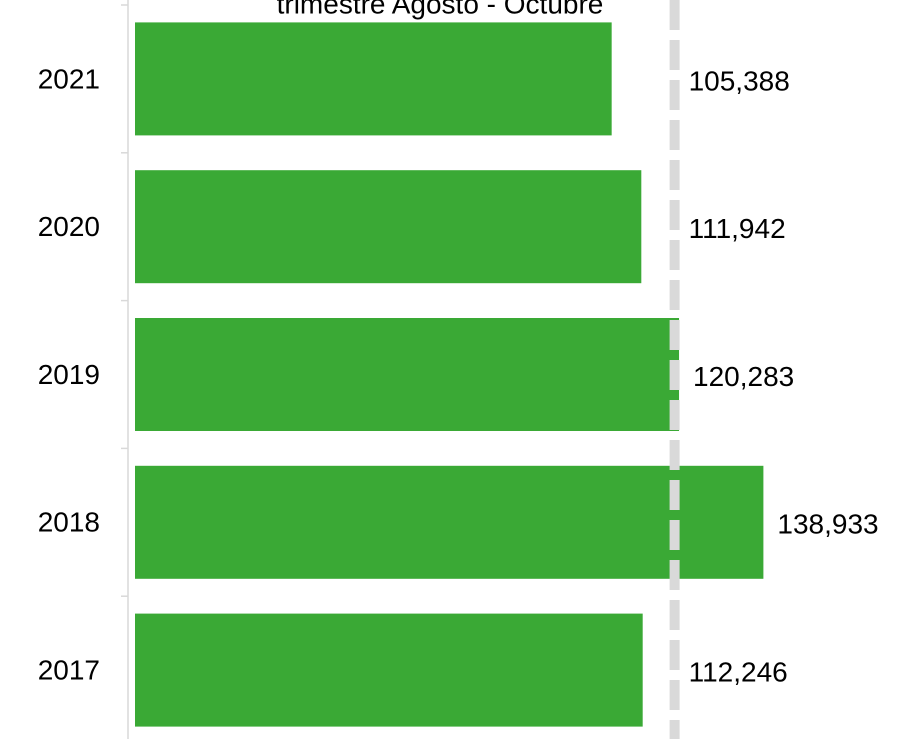 This screenshot has width=922, height=739. Describe the element at coordinates (739, 80) in the screenshot. I see `value-label: 105,388` at that location.